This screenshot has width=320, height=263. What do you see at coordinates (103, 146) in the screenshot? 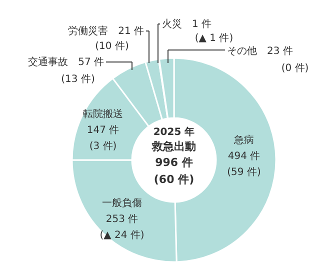
I see `text: (3 件)` at bounding box center [103, 146].